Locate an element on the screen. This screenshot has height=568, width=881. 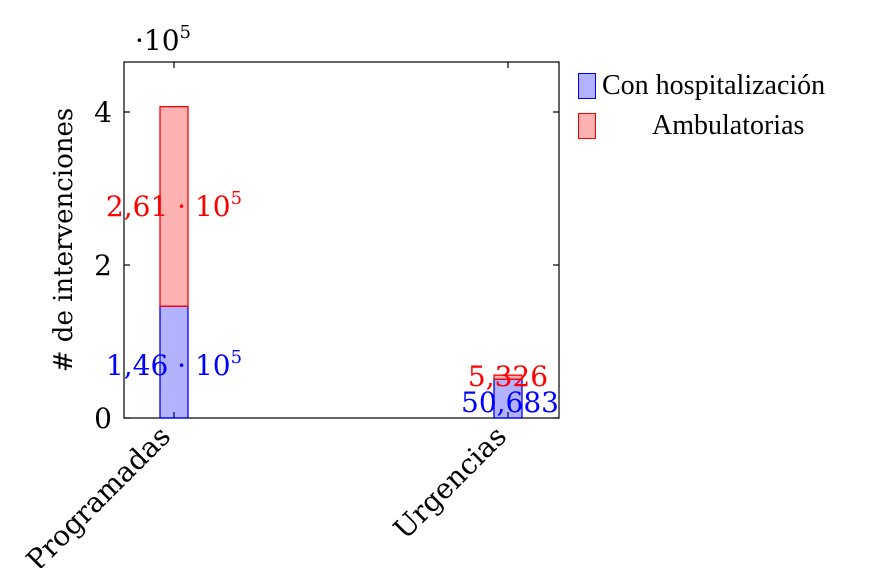
data-label: 5,326 is located at coordinates (508, 376).